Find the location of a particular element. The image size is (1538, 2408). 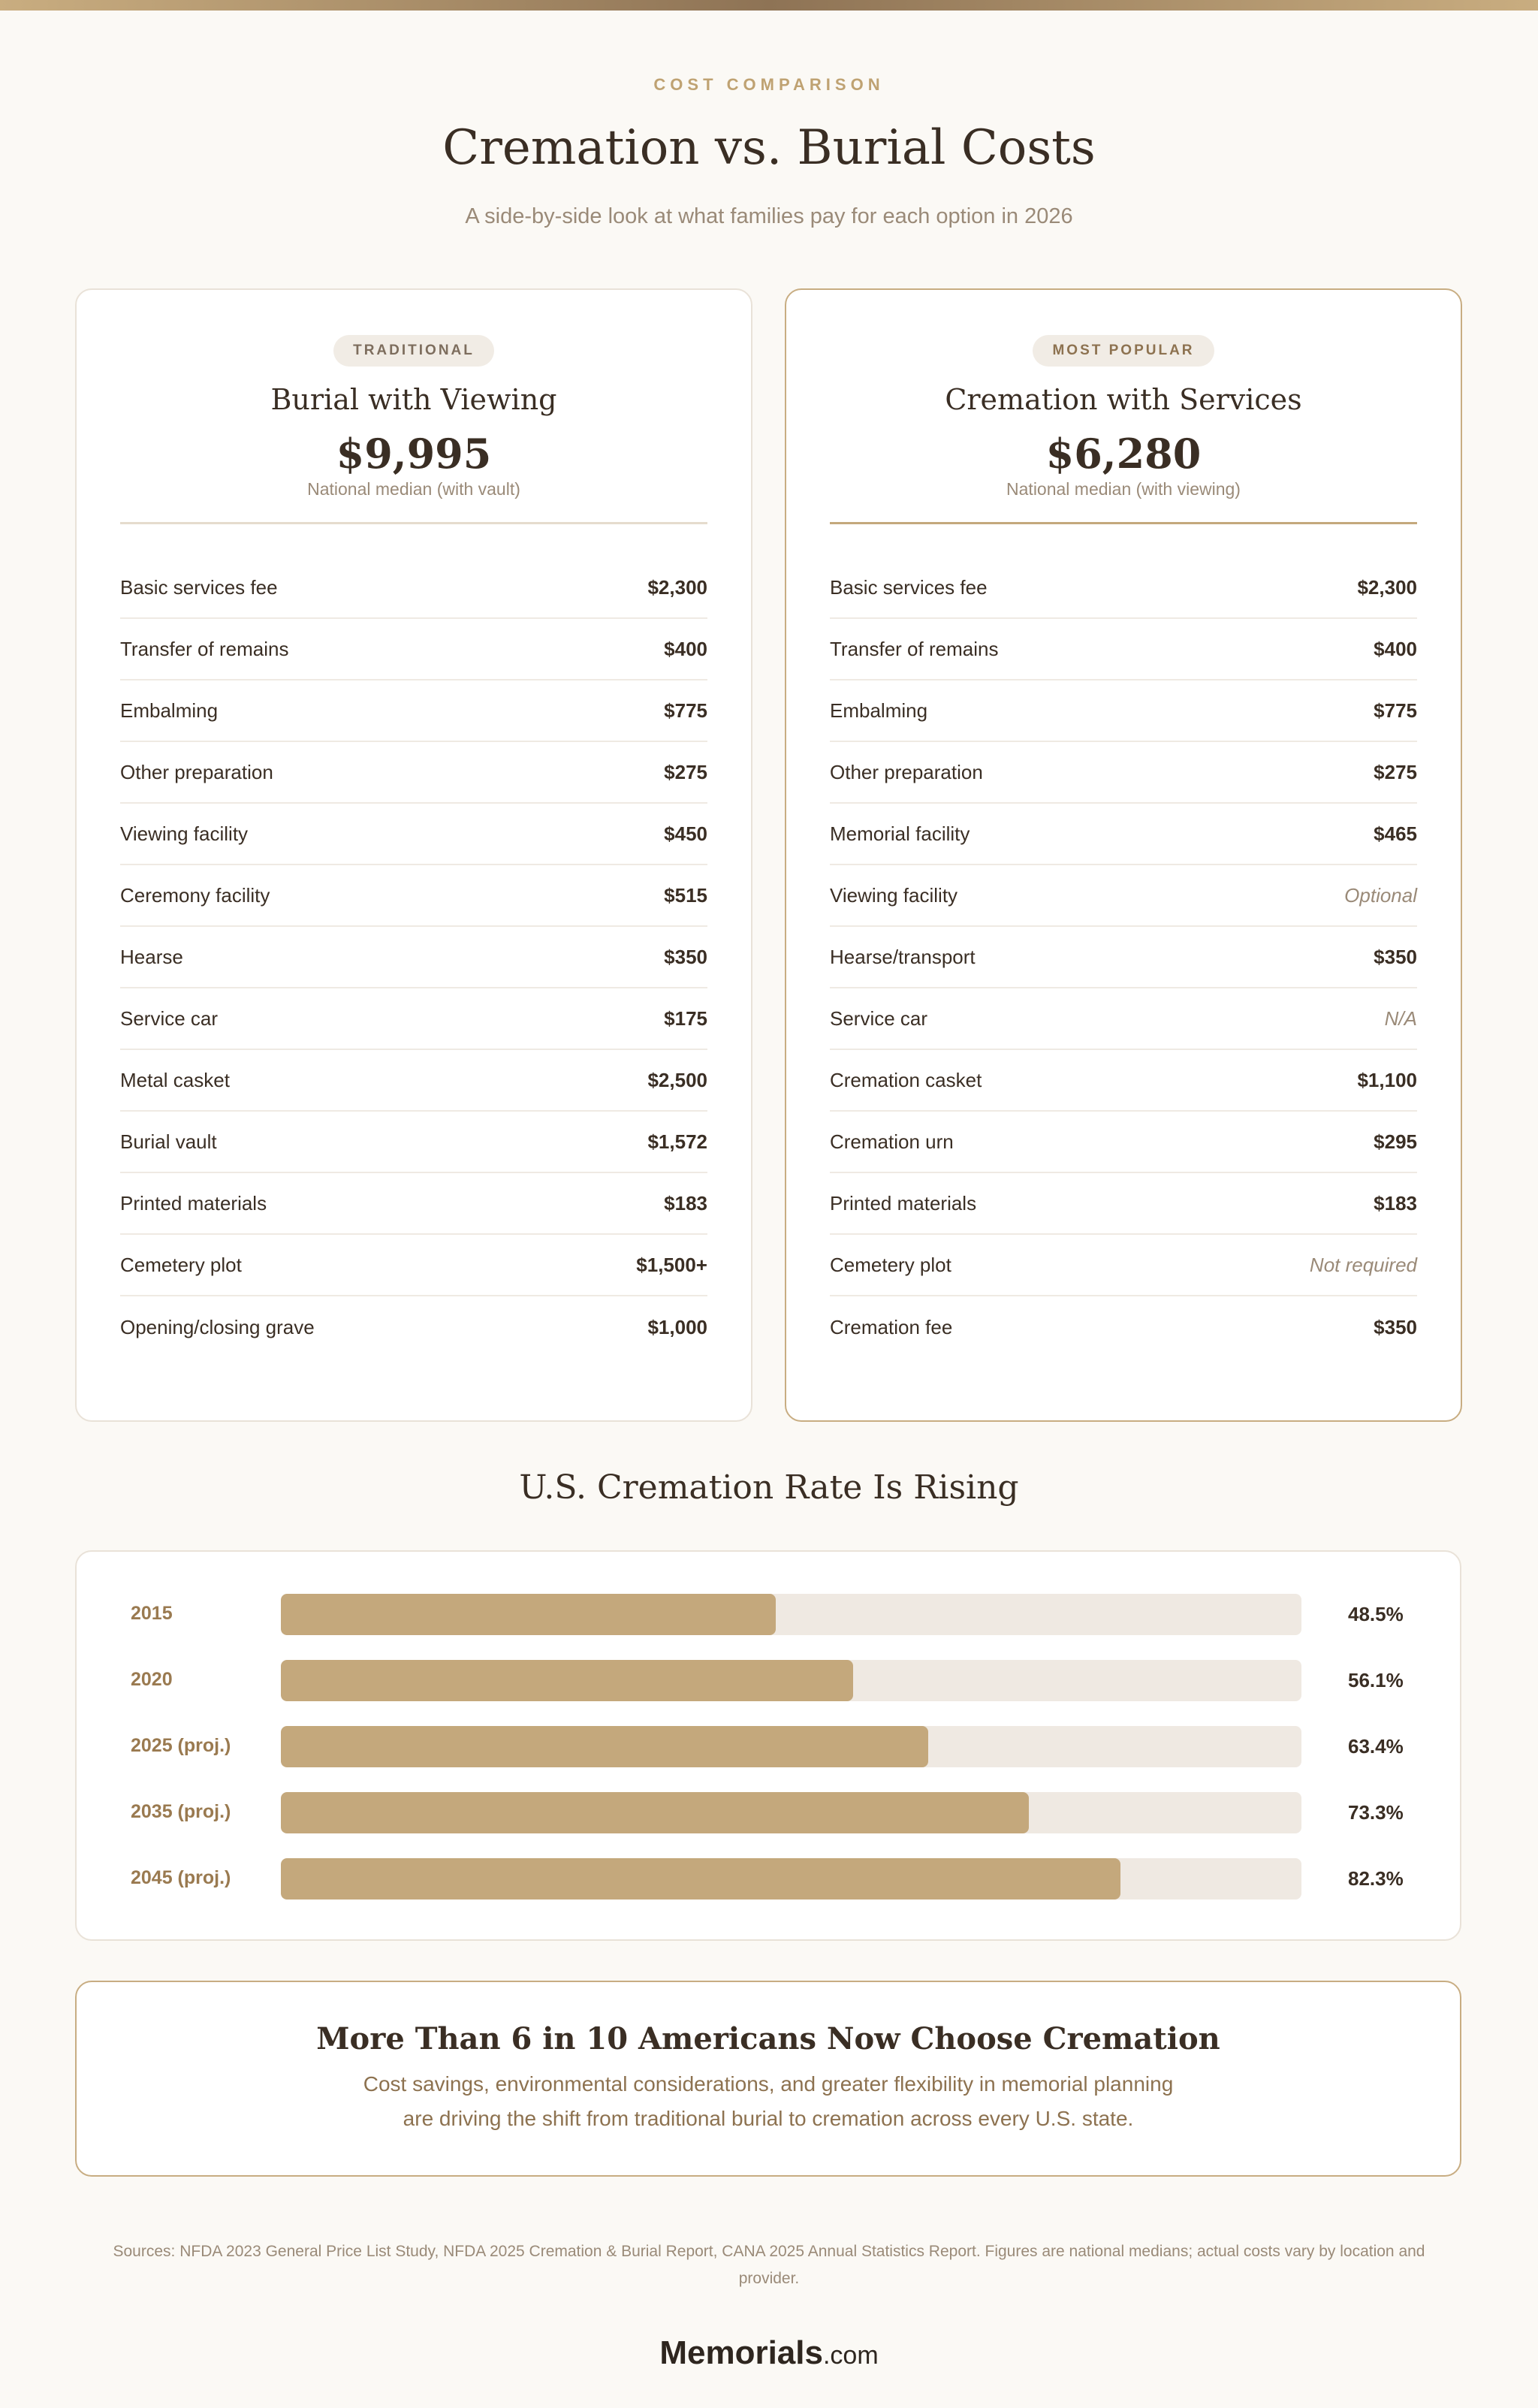

cost-row: Ceremony facility $515 is located at coordinates (413, 896).